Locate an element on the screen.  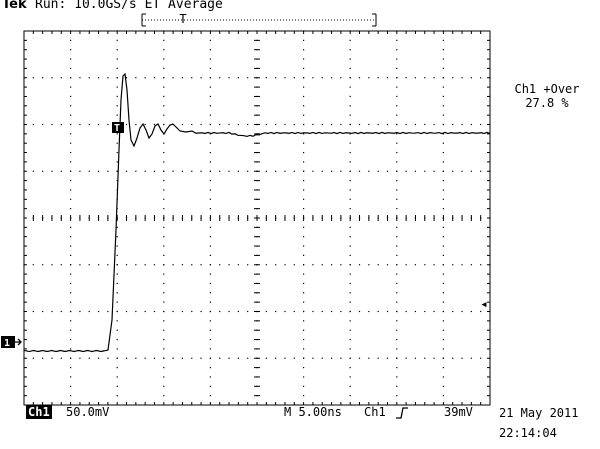
date-readout: 21 May 2011 is located at coordinates (539, 413).